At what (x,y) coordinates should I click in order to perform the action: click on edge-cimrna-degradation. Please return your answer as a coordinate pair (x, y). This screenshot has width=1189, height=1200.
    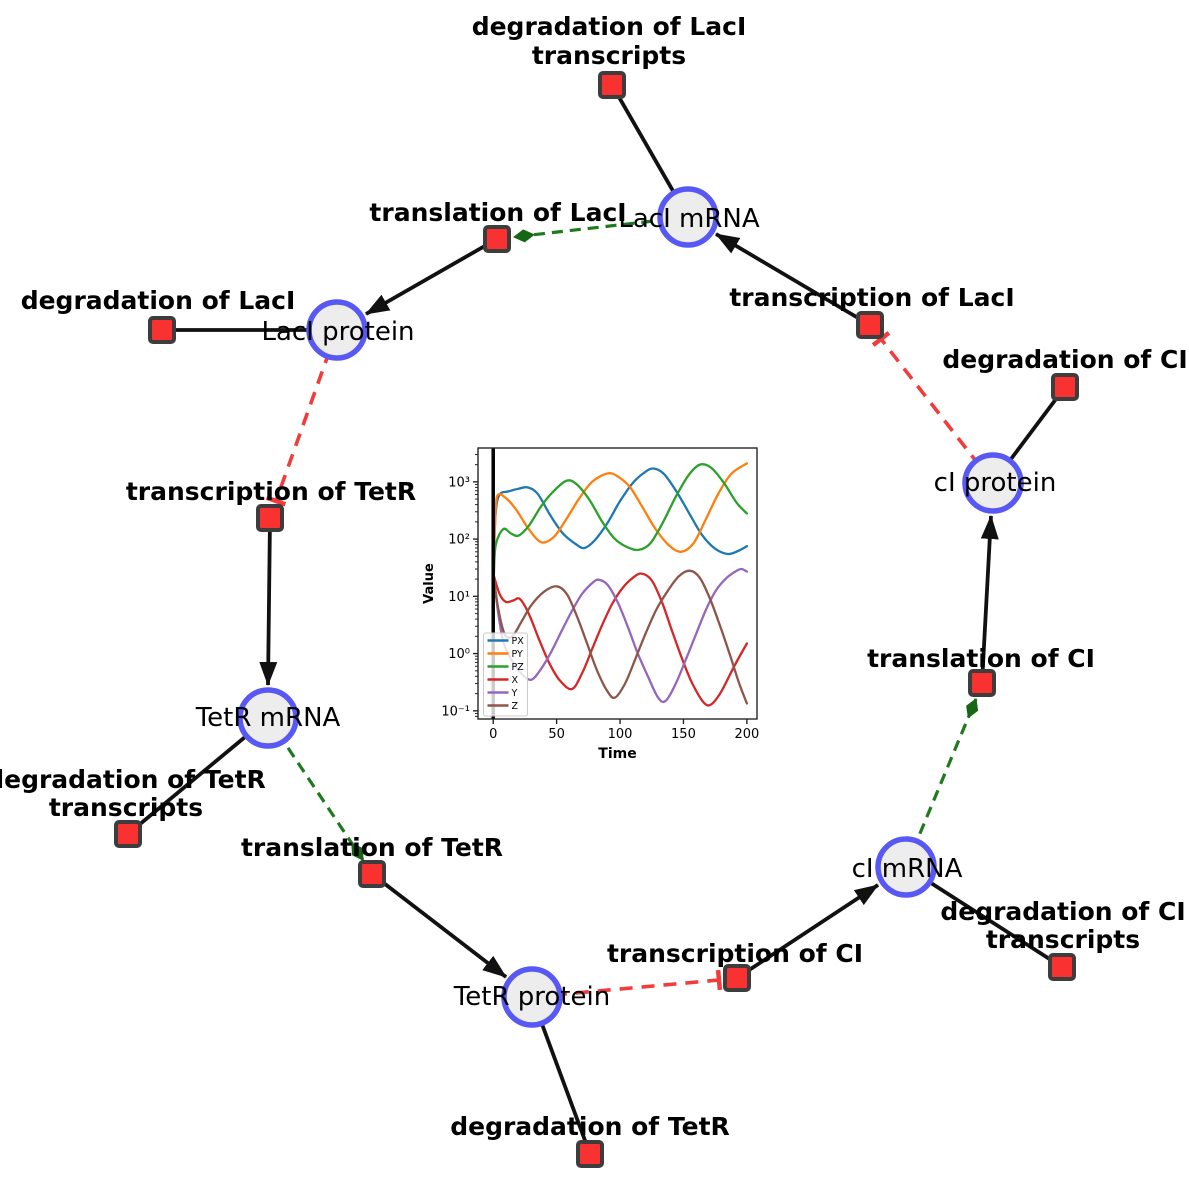
    Looking at the image, I should click on (984, 917).